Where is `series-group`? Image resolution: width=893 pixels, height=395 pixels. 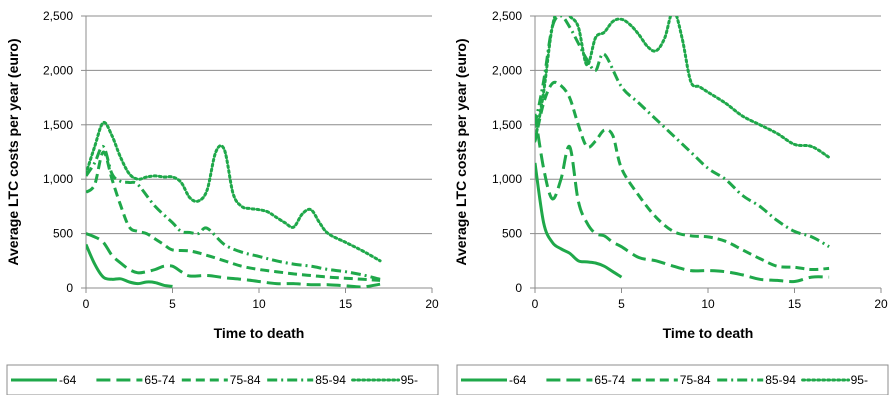
series-group is located at coordinates (234, 204).